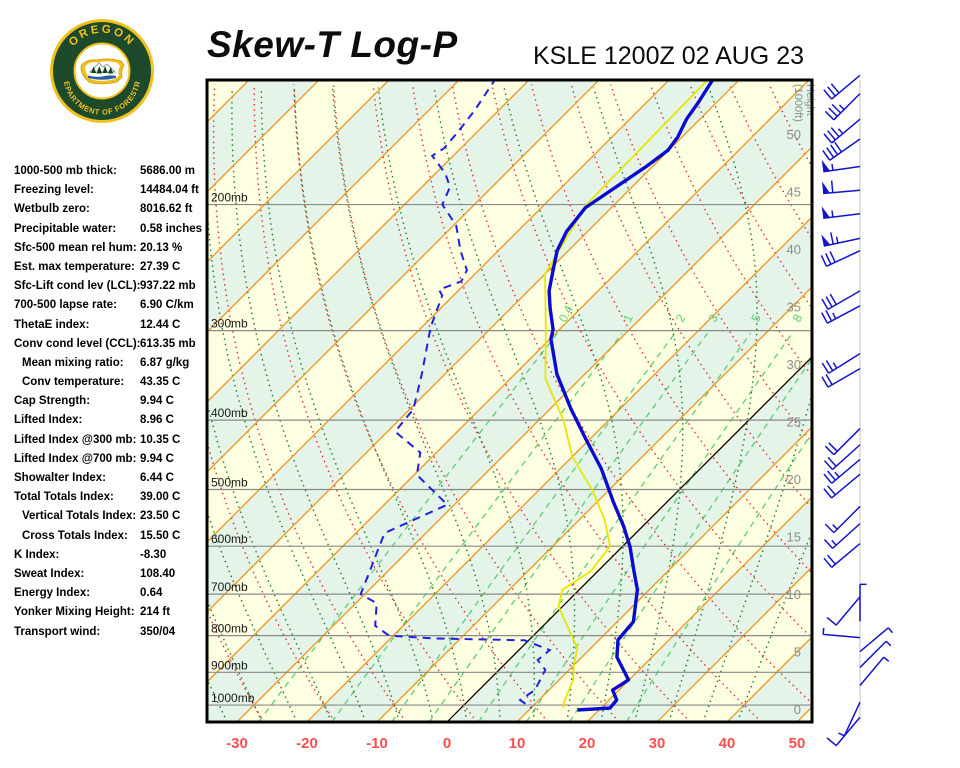 The image size is (960, 768). What do you see at coordinates (168, 343) in the screenshot?
I see `index-value: 613.35 mb` at bounding box center [168, 343].